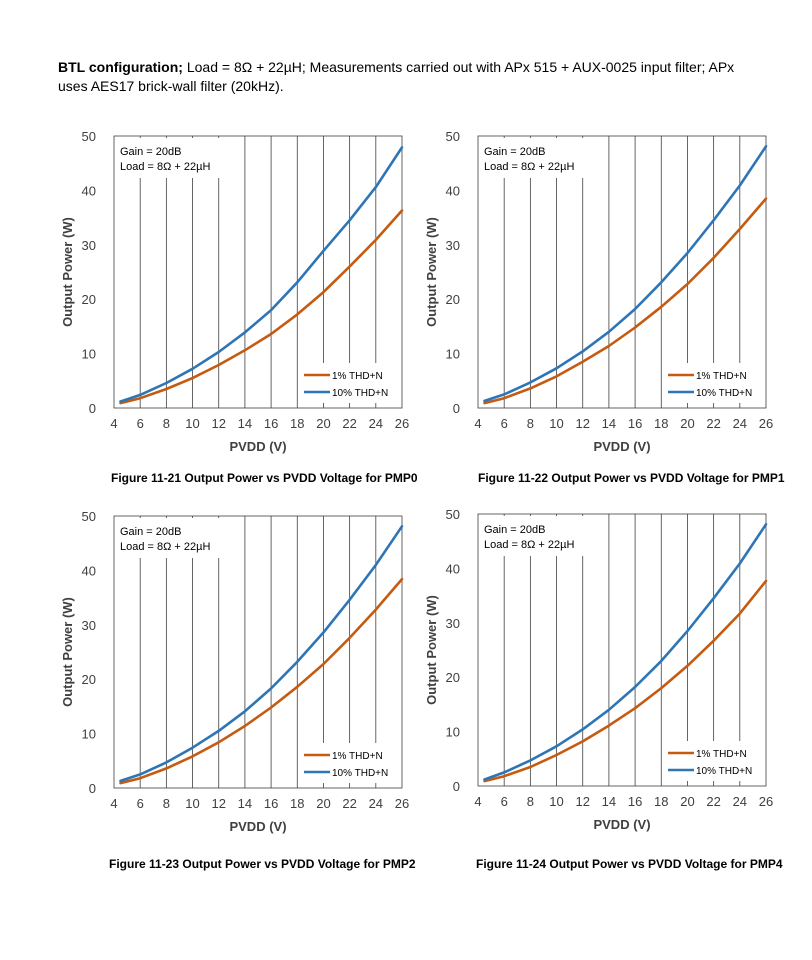 The image size is (812, 960). Describe the element at coordinates (349, 423) in the screenshot. I see `chart0-xtick-22: 22` at that location.